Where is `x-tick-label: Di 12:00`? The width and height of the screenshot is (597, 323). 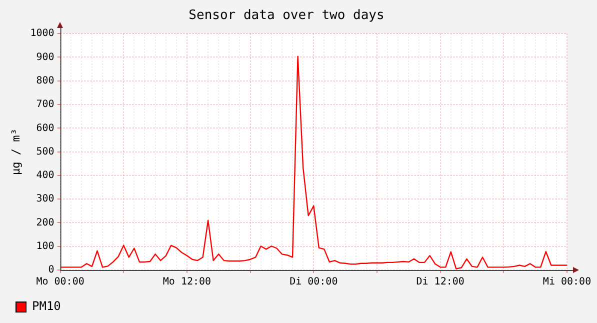 x-tick-label: Di 12:00 is located at coordinates (440, 282).